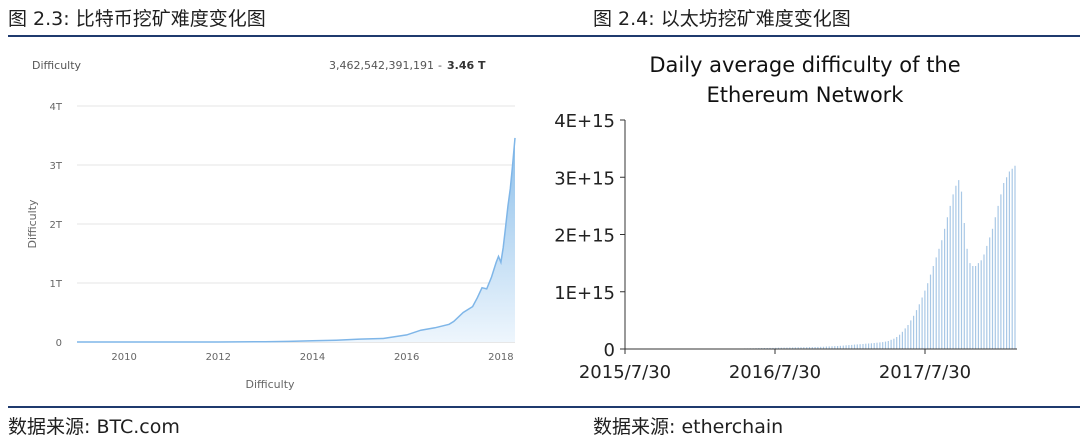  What do you see at coordinates (32, 224) in the screenshot?
I see `btc-y-axis-label: Difficulty` at bounding box center [32, 224].